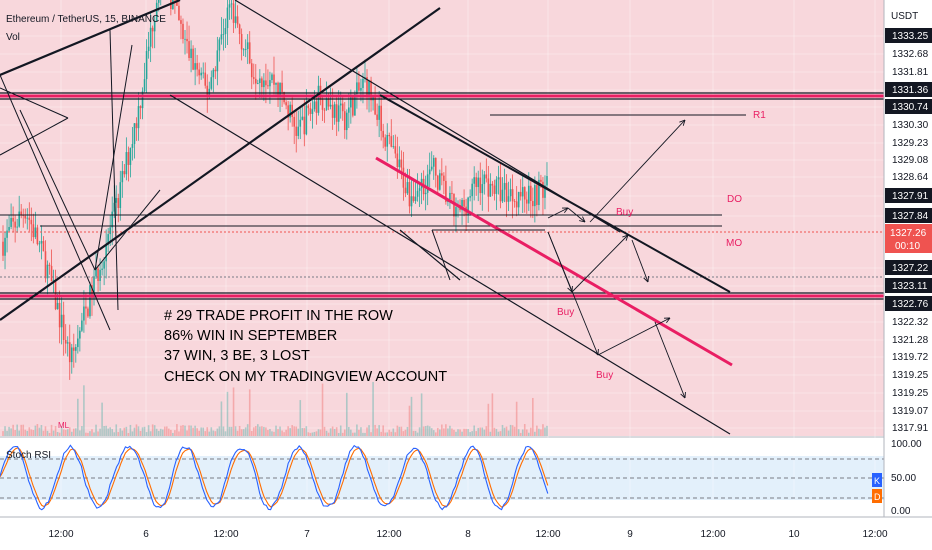 The width and height of the screenshot is (932, 550). What do you see at coordinates (558, 213) in the screenshot?
I see `projection-arrow` at bounding box center [558, 213].